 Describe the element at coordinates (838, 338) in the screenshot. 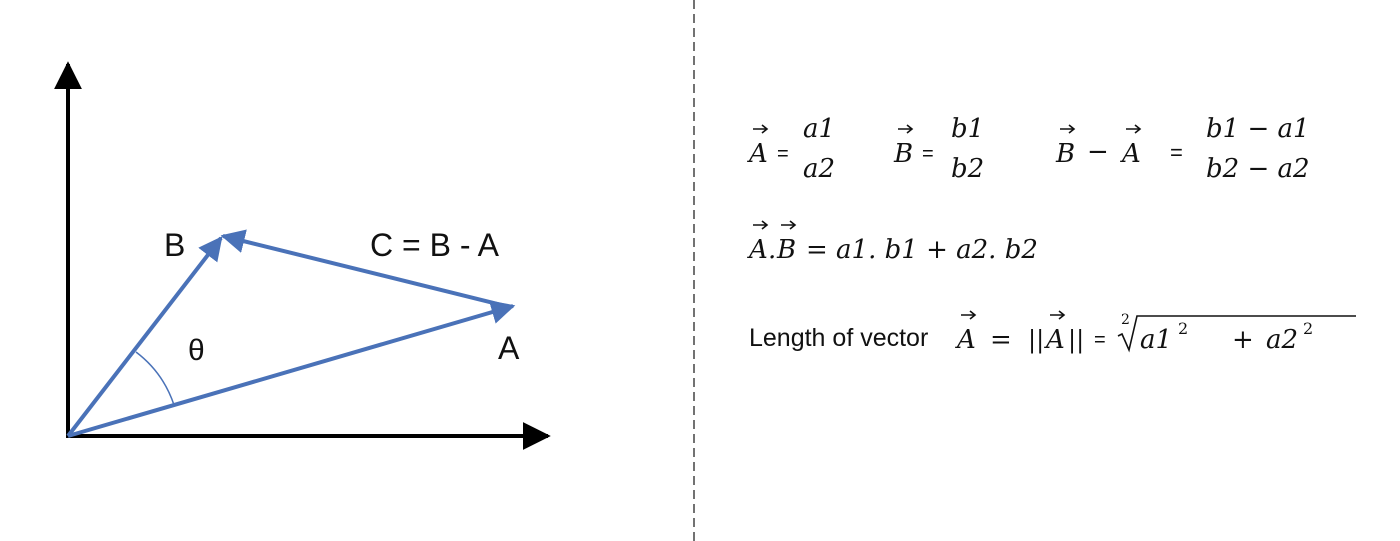

I see `length-prefix: Length of vector` at that location.